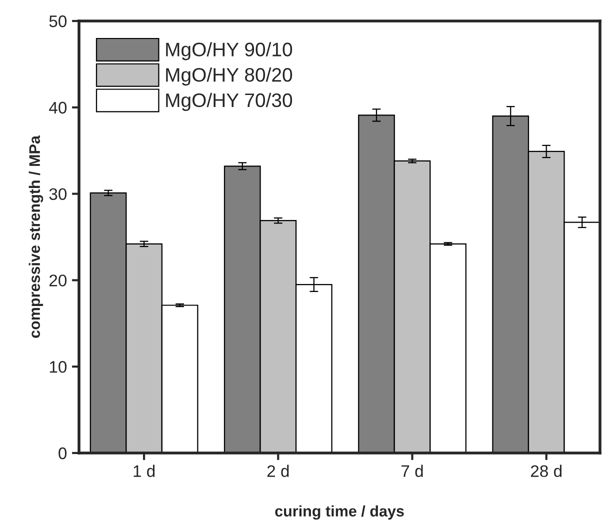 The height and width of the screenshot is (522, 605). Describe the element at coordinates (62, 453) in the screenshot. I see `y-tick-label: 0` at that location.